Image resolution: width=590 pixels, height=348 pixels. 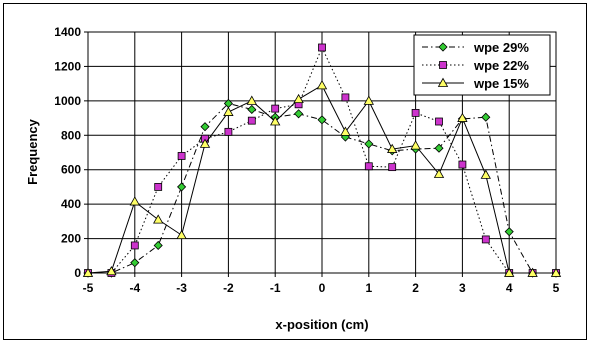 I want to click on y-axis-label: Frequency, so click(x=32, y=151).